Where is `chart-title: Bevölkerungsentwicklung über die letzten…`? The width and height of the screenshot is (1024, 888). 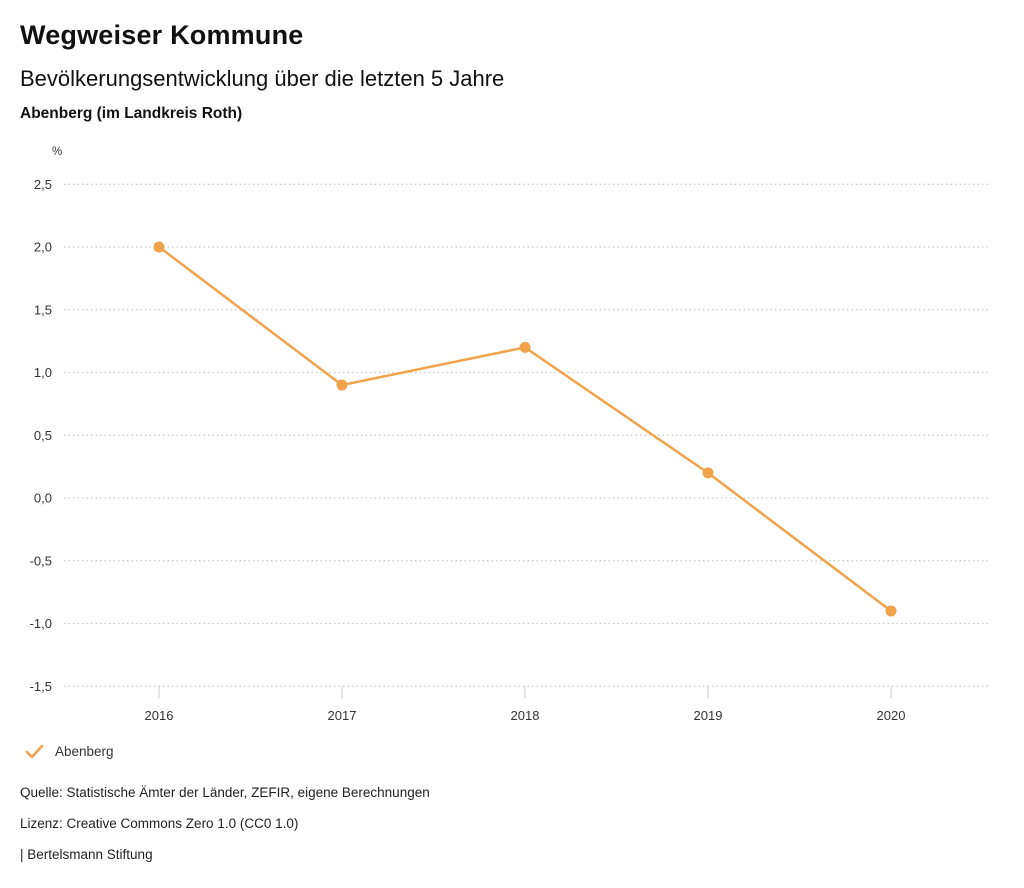 chart-title: Bevölkerungsentwicklung über die letzten… is located at coordinates (262, 78).